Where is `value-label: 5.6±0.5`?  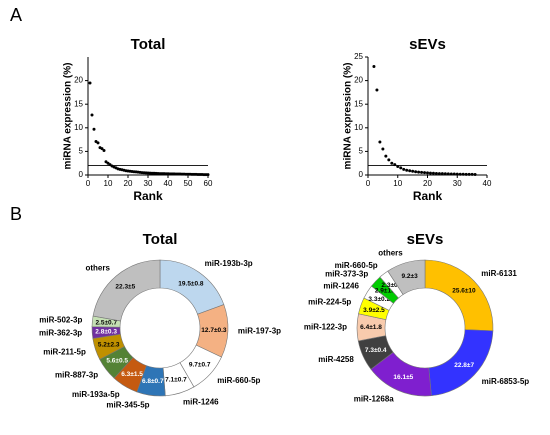 value-label: 5.6±0.5 is located at coordinates (117, 361).